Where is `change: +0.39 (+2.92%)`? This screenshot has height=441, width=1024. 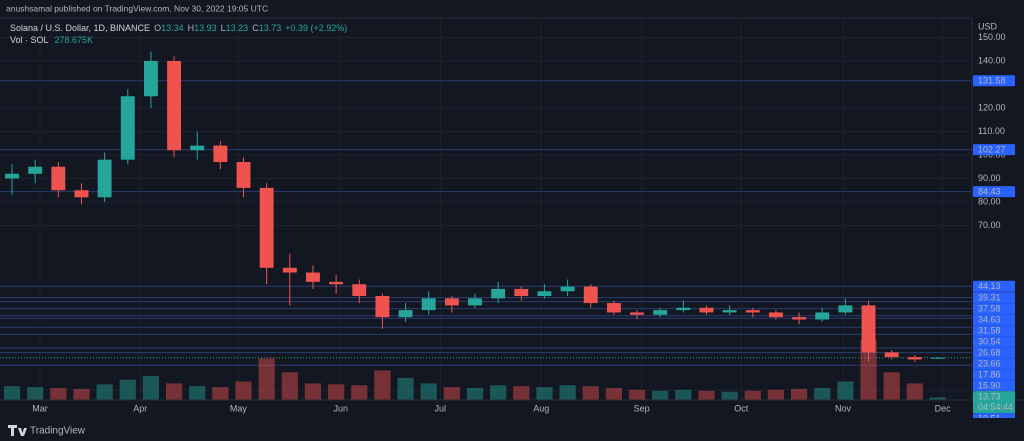 change: +0.39 (+2.92%) is located at coordinates (316, 28).